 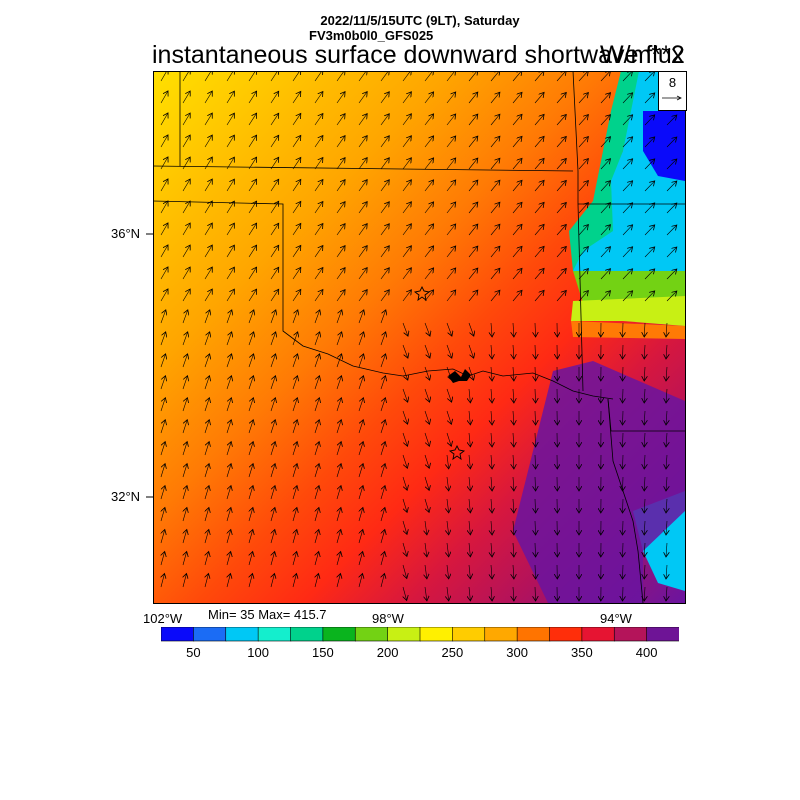 I want to click on colorbar, so click(x=420, y=634).